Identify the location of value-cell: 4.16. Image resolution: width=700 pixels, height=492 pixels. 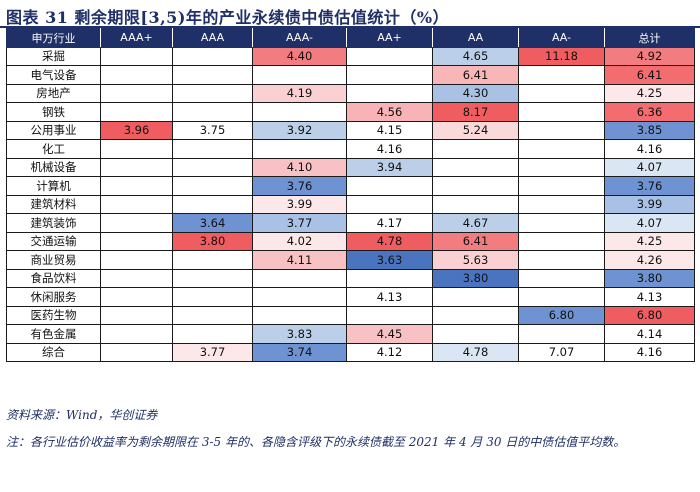
(649, 149).